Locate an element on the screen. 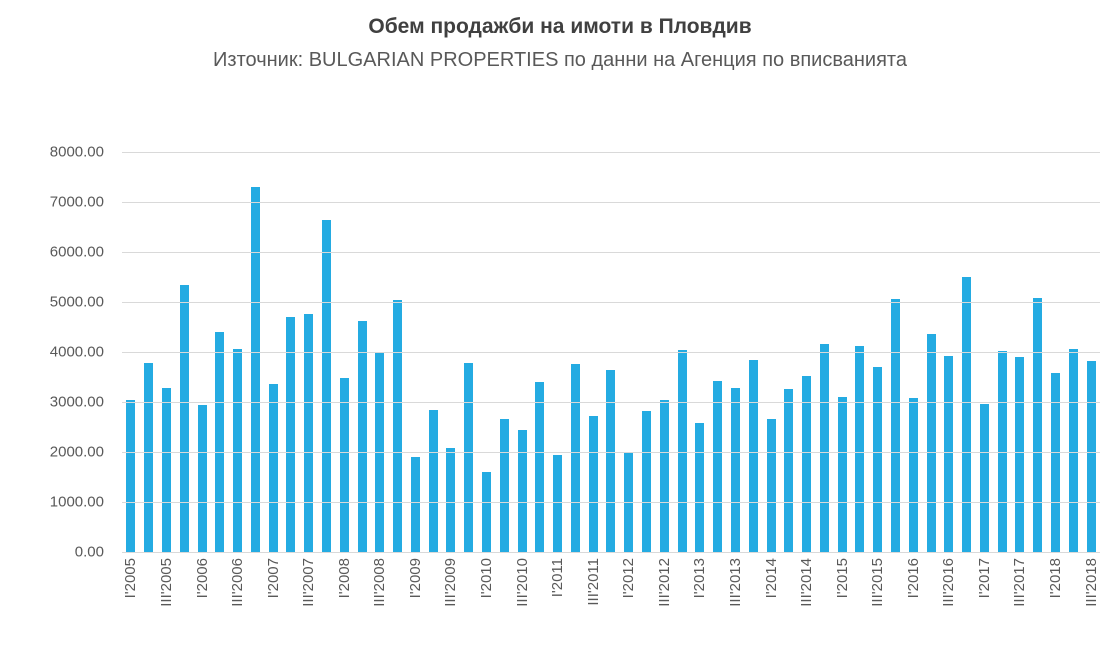 The width and height of the screenshot is (1120, 664). x-tick-label: I'2011 is located at coordinates (558, 578).